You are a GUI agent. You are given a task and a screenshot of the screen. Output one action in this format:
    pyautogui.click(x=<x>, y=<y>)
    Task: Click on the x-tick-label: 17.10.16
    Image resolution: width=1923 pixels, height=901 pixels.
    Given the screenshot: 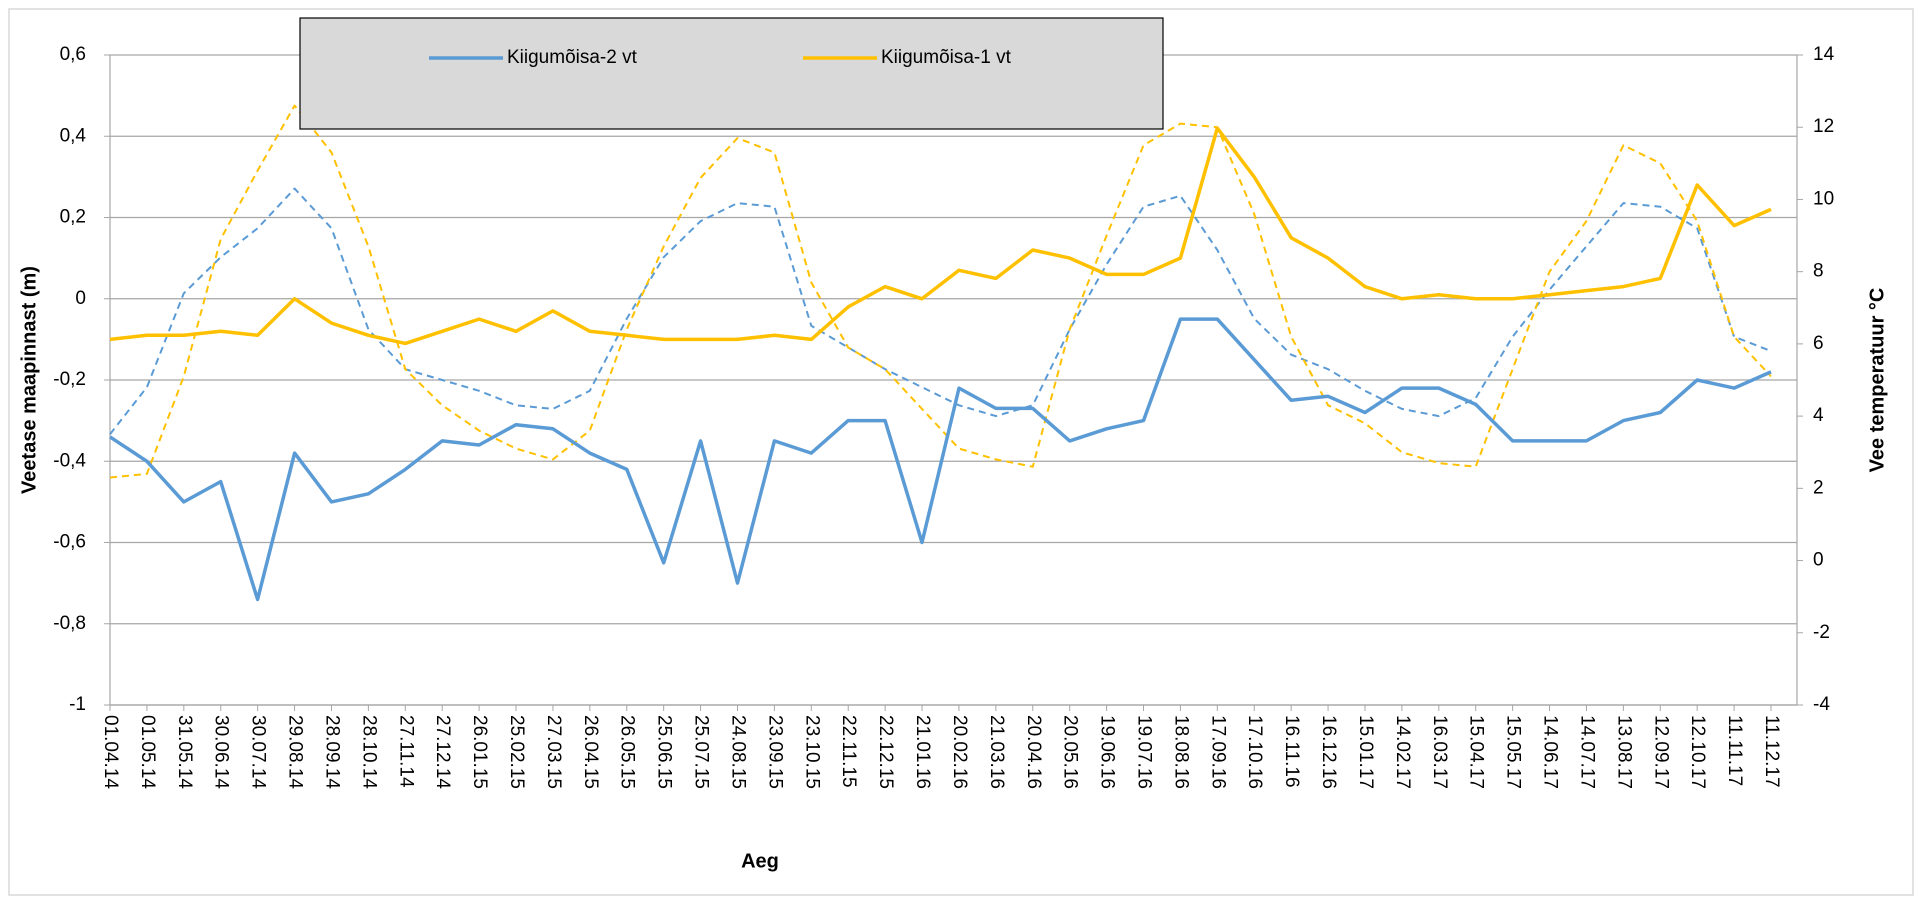 What is the action you would take?
    pyautogui.click(x=1254, y=752)
    